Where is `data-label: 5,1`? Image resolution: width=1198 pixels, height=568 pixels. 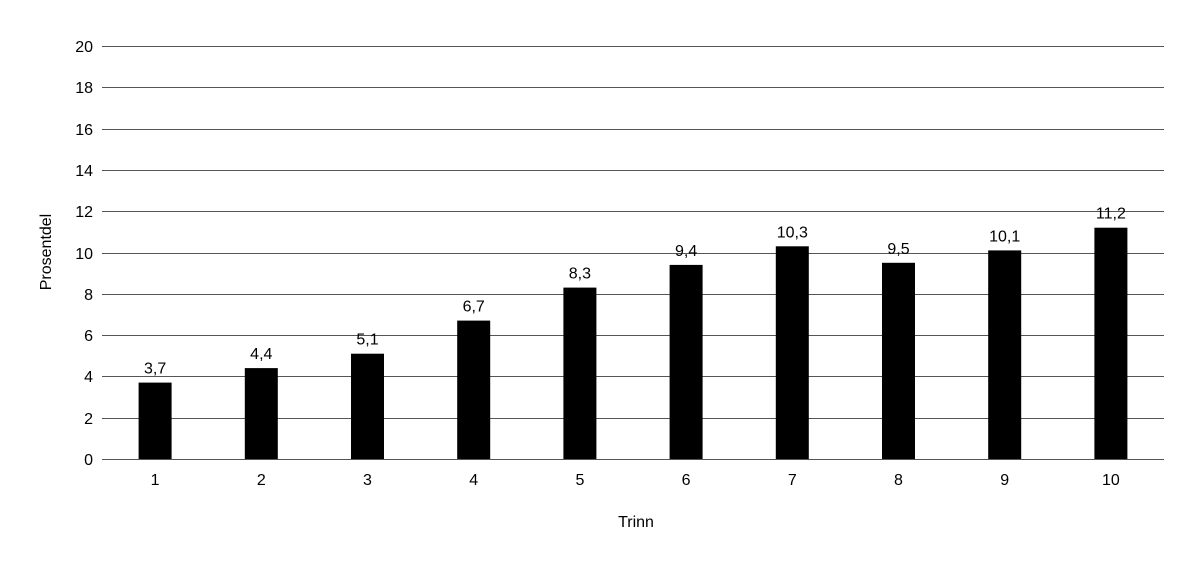 data-label: 5,1 is located at coordinates (367, 340).